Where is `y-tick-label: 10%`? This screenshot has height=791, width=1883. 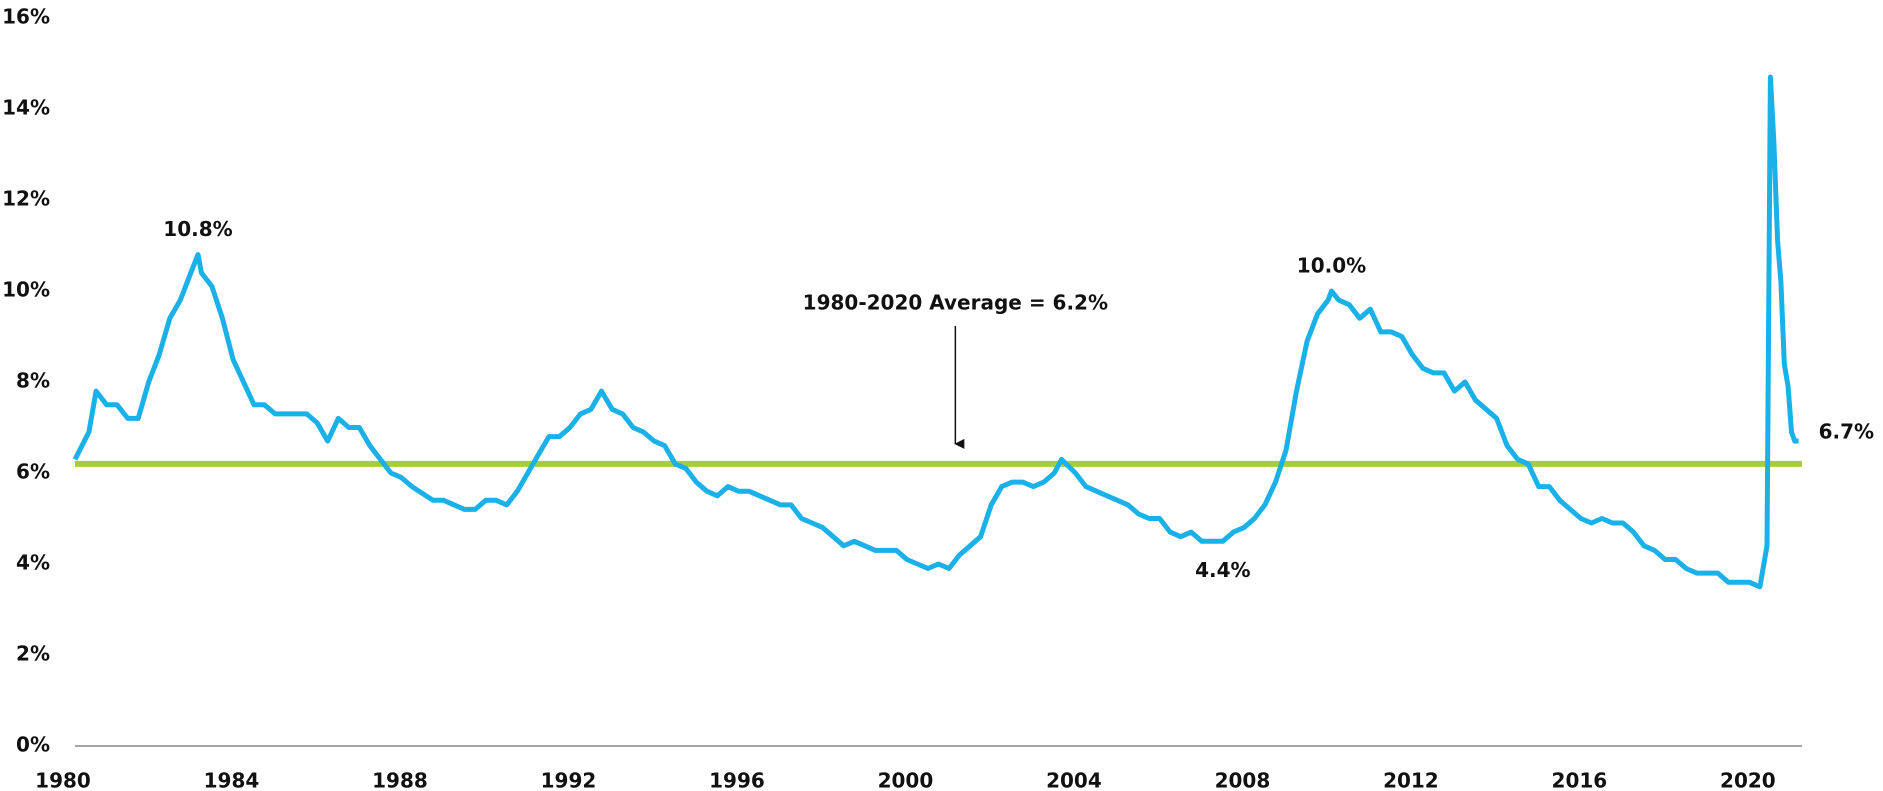 y-tick-label: 10% is located at coordinates (26, 290).